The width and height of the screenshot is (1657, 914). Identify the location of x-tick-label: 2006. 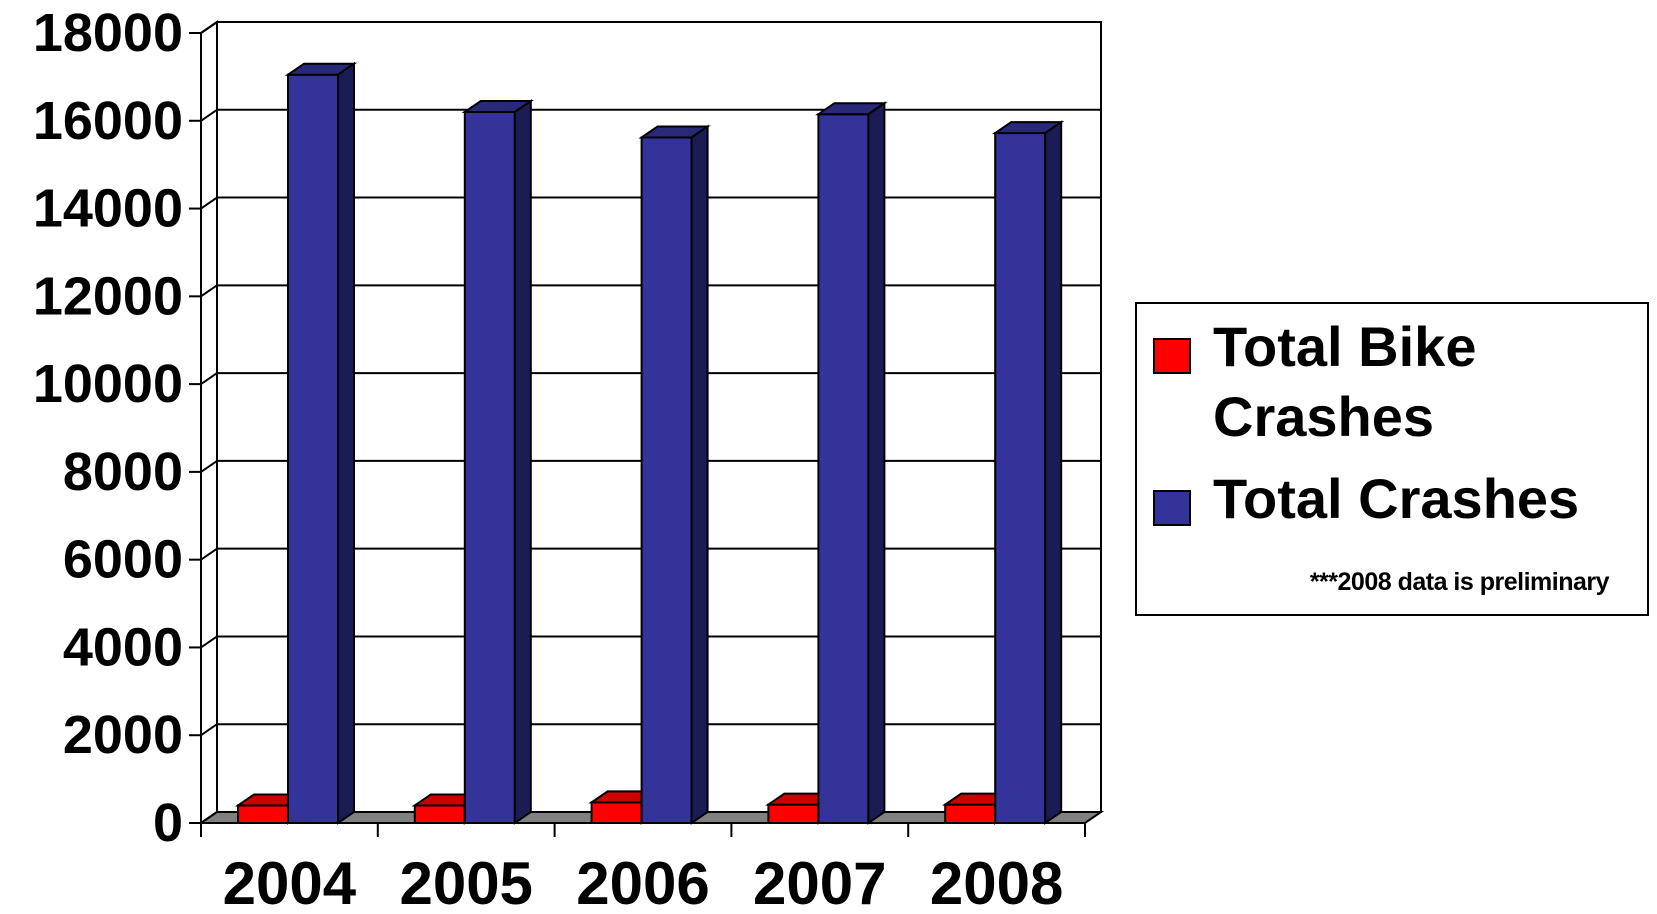
(642, 882).